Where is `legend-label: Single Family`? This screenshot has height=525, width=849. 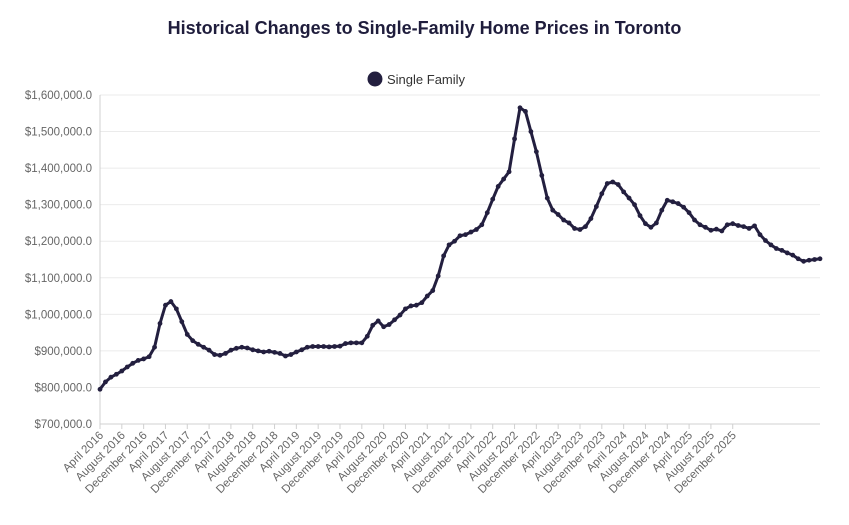 legend-label: Single Family is located at coordinates (426, 79).